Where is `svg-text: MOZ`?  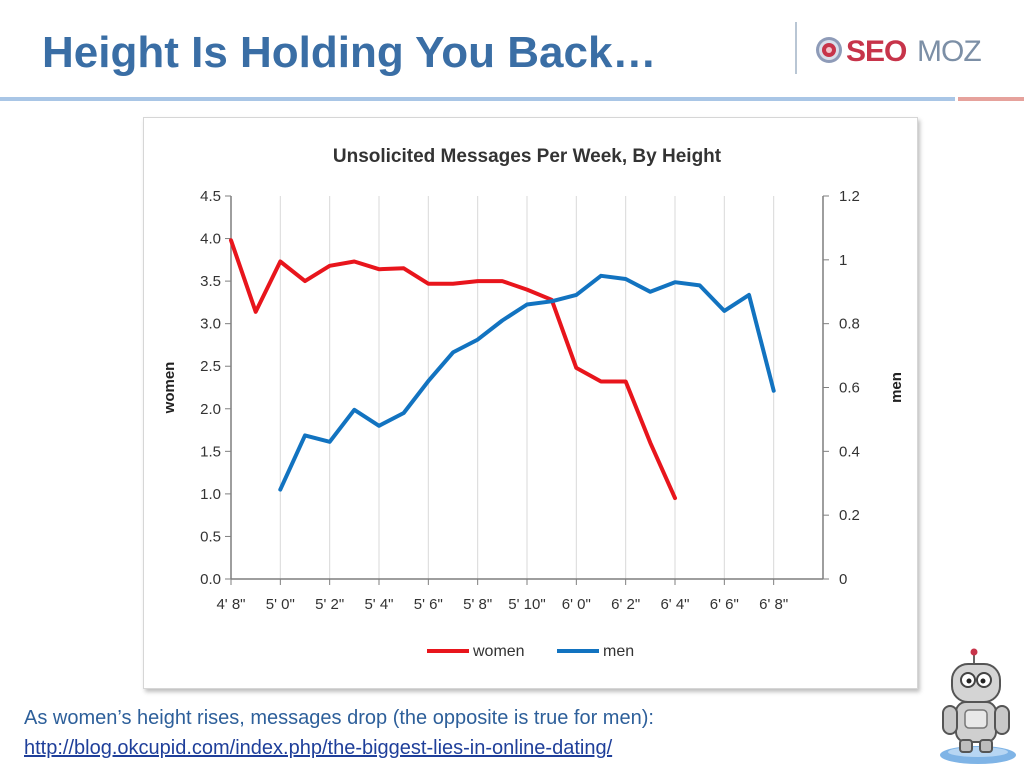 svg-text: MOZ is located at coordinates (949, 51).